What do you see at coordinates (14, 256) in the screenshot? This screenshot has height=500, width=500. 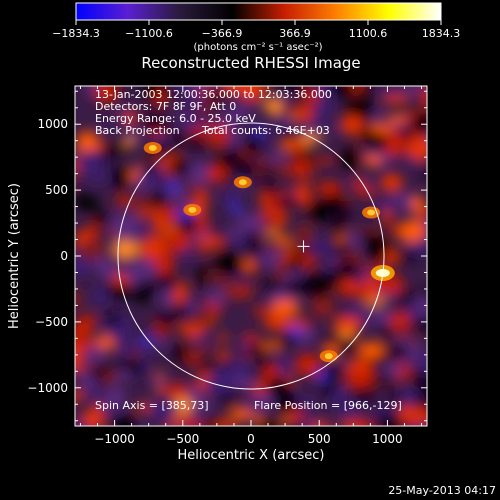 I see `y-axis-title: Heliocentric Y (arcsec)` at bounding box center [14, 256].